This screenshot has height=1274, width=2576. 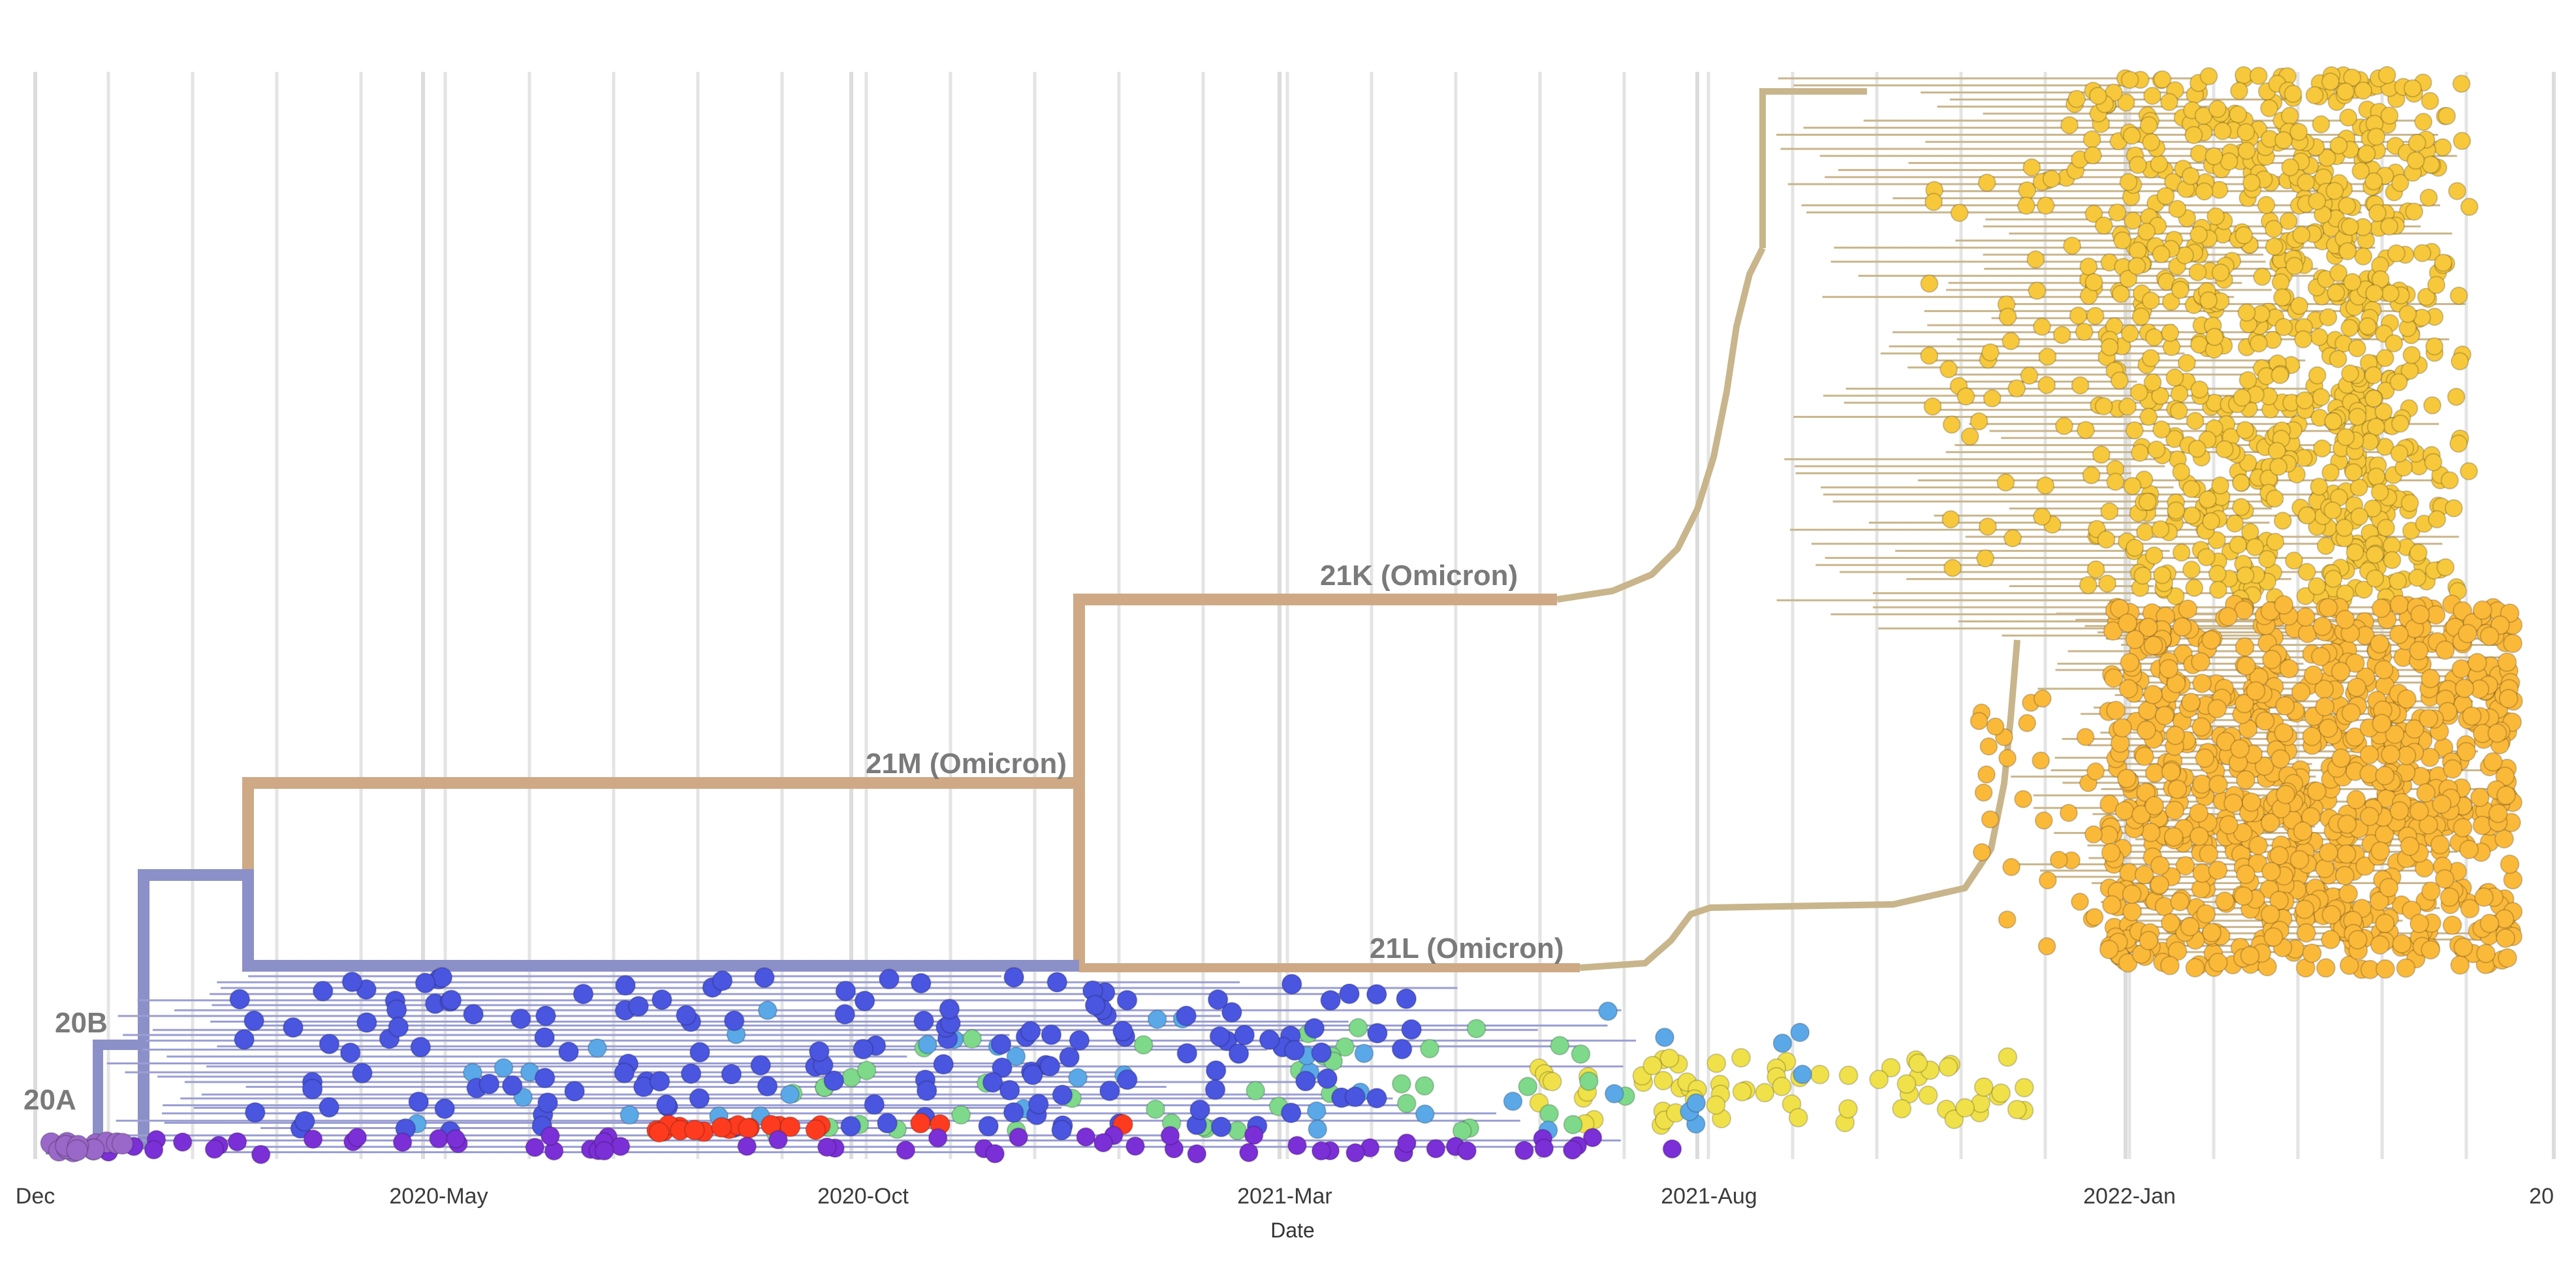 What do you see at coordinates (1292, 1230) in the screenshot?
I see `x-axis-title: Date` at bounding box center [1292, 1230].